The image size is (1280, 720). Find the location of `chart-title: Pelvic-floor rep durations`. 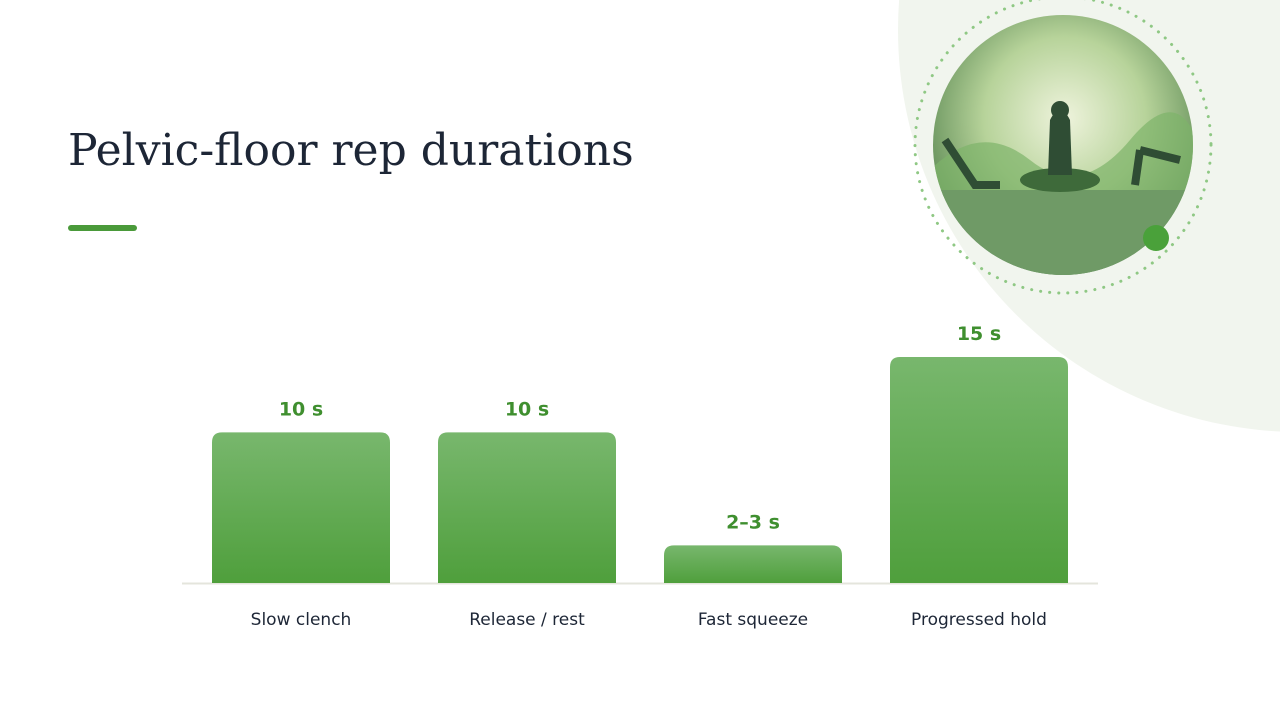

chart-title: Pelvic-floor rep durations is located at coordinates (351, 150).